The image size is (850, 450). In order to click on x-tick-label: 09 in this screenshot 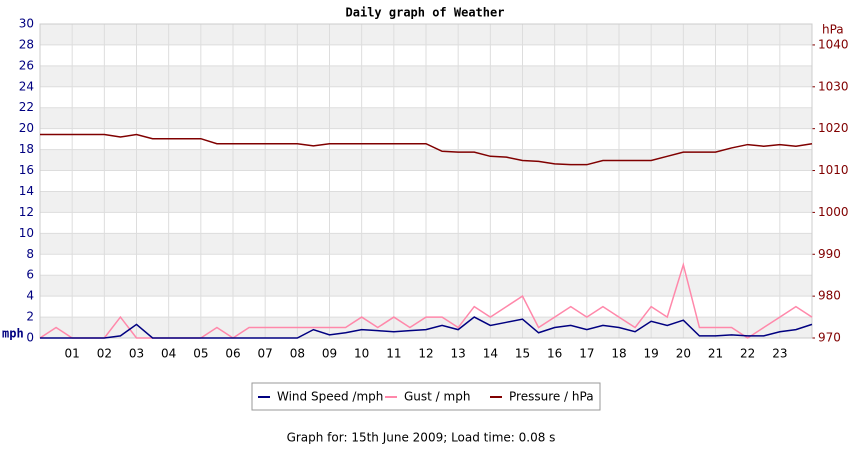, I will do `click(329, 354)`.